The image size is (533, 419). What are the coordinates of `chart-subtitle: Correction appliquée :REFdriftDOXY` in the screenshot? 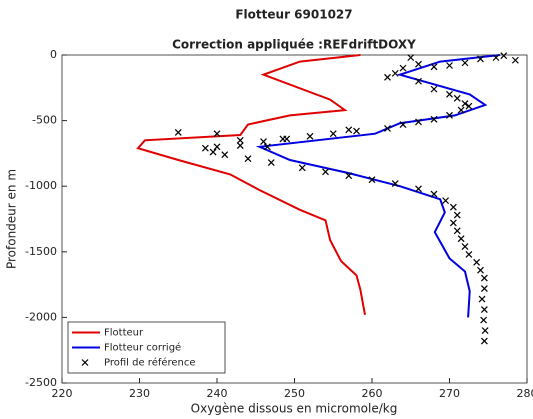 It's located at (294, 45).